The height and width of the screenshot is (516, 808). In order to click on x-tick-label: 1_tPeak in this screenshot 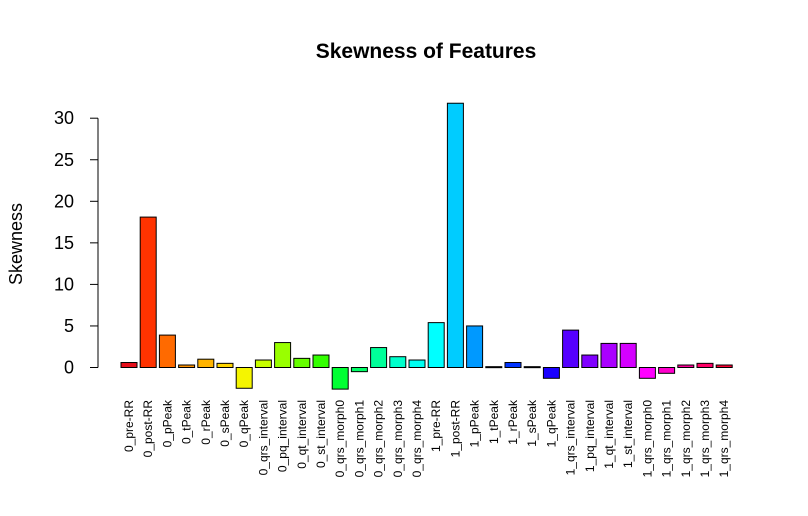, I will do `click(494, 421)`.